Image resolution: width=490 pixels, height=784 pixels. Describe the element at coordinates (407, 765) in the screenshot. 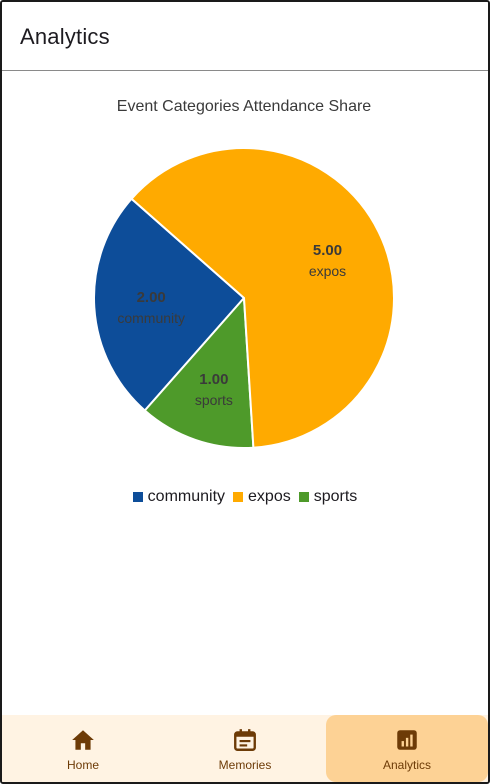

I see `nav-label-analytics: Analytics` at that location.